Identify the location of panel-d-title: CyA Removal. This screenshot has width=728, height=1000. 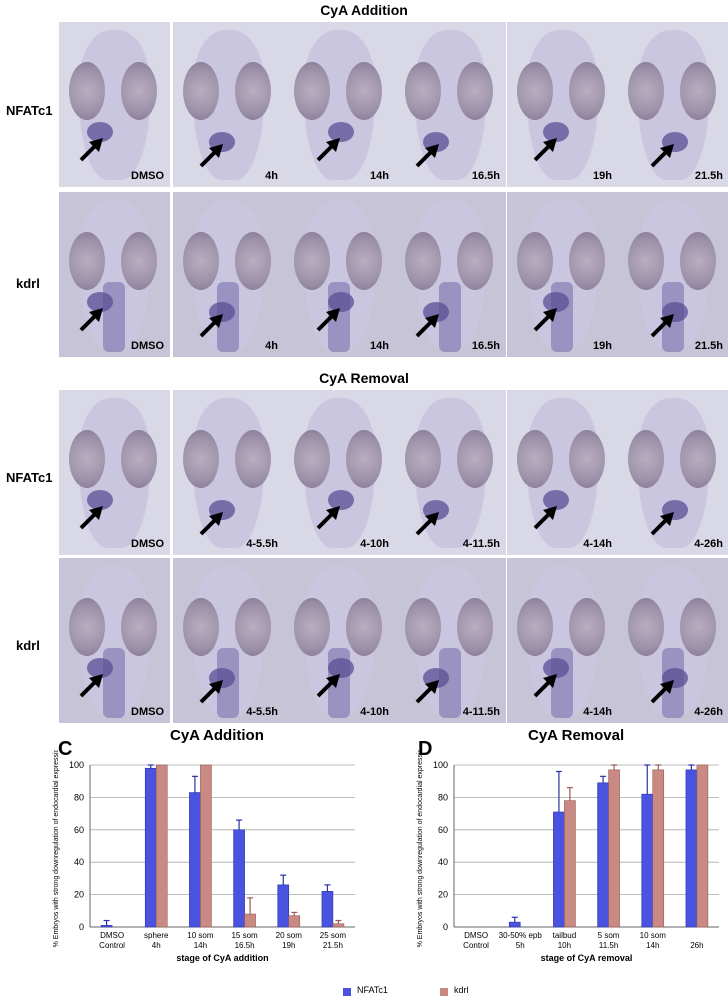
(576, 735).